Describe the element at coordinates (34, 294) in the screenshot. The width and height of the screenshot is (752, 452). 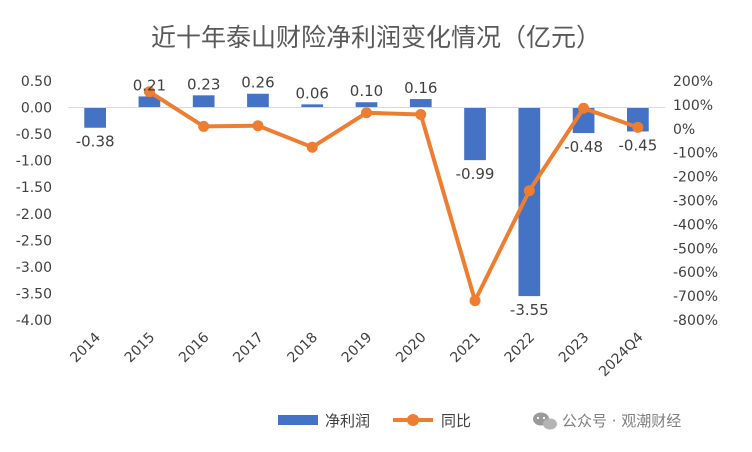
I see `left-tick-label: -3.50` at that location.